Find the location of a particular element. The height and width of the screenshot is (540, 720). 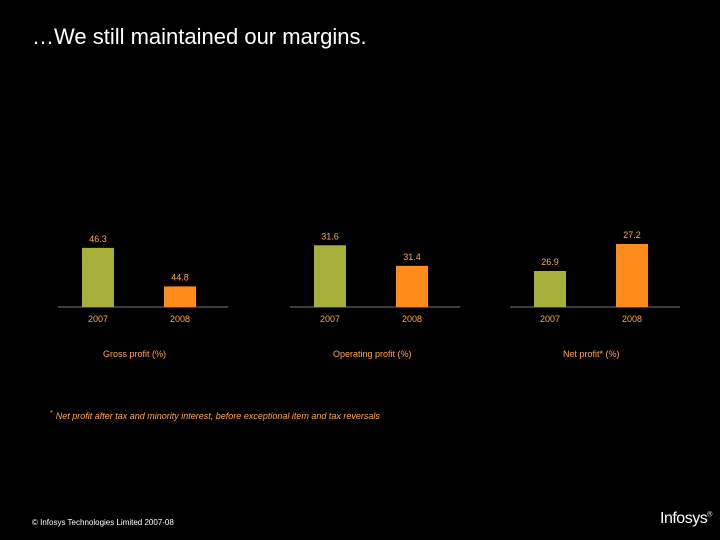

gross-profit-bar-2007 is located at coordinates (98, 277).